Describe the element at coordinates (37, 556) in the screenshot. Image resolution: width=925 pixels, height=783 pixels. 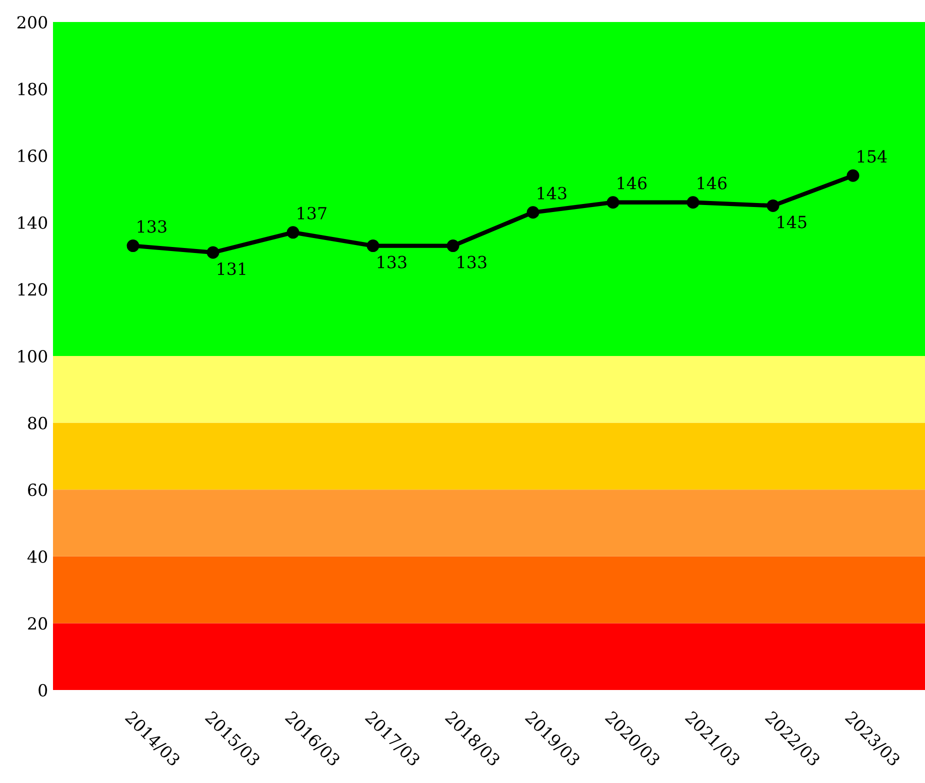
I see `y-tick-label: 40` at that location.